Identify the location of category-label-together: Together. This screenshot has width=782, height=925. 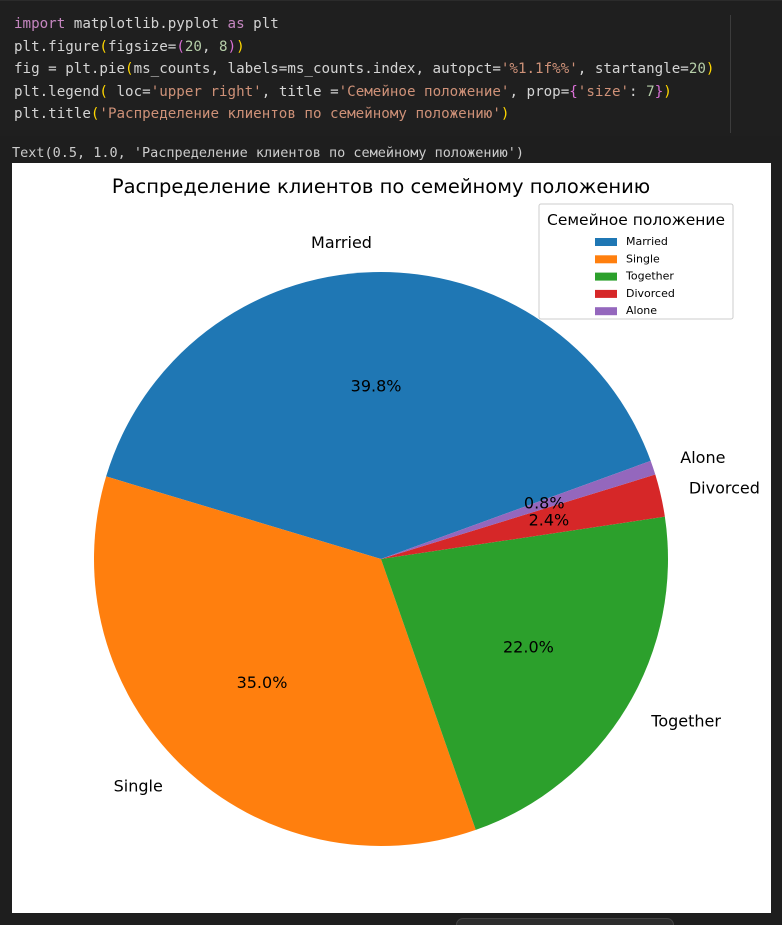
(685, 721).